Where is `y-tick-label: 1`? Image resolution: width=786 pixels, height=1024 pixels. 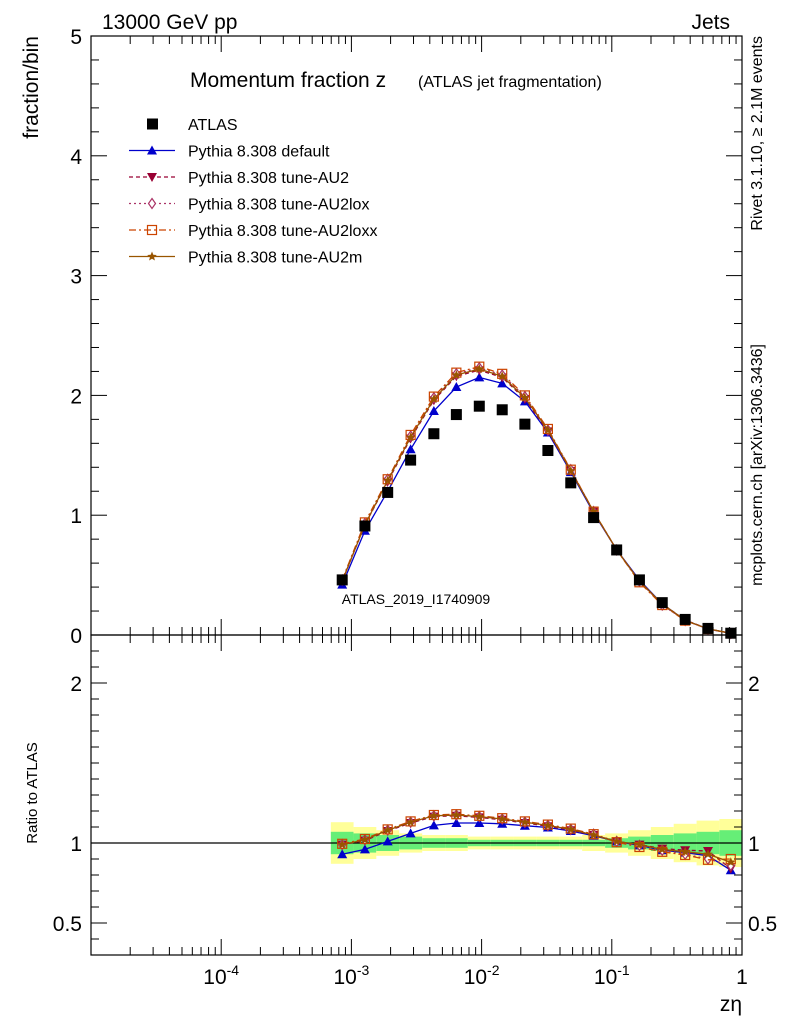
y-tick-label: 1 is located at coordinates (76, 516).